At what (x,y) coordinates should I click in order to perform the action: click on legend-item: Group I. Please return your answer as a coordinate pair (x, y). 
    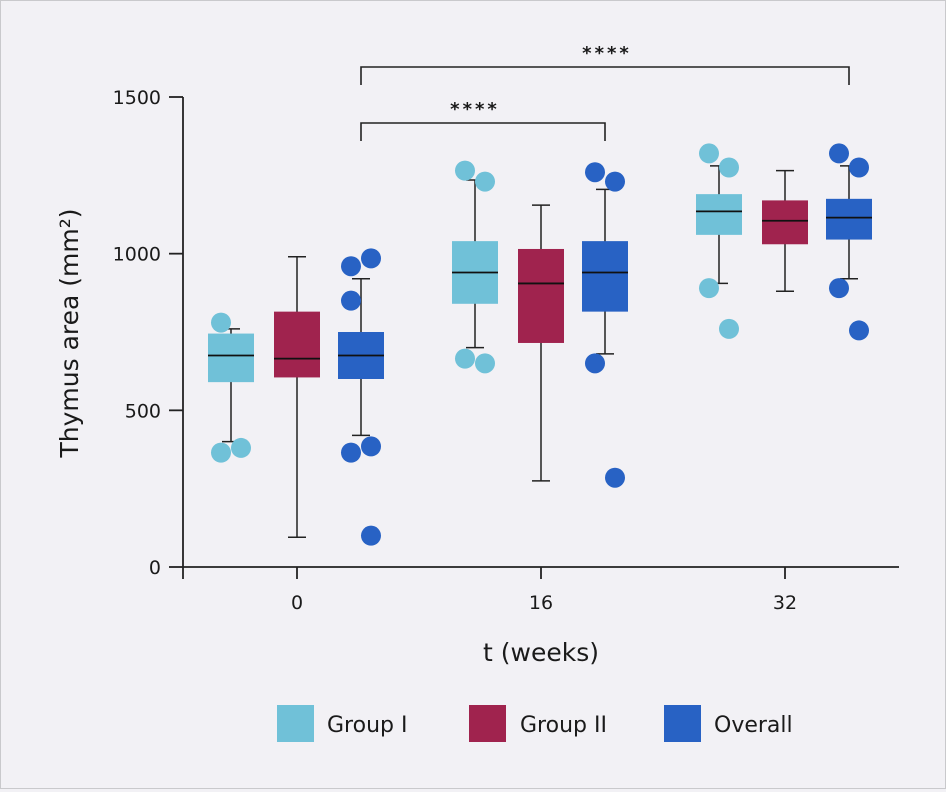
    Looking at the image, I should click on (342, 723).